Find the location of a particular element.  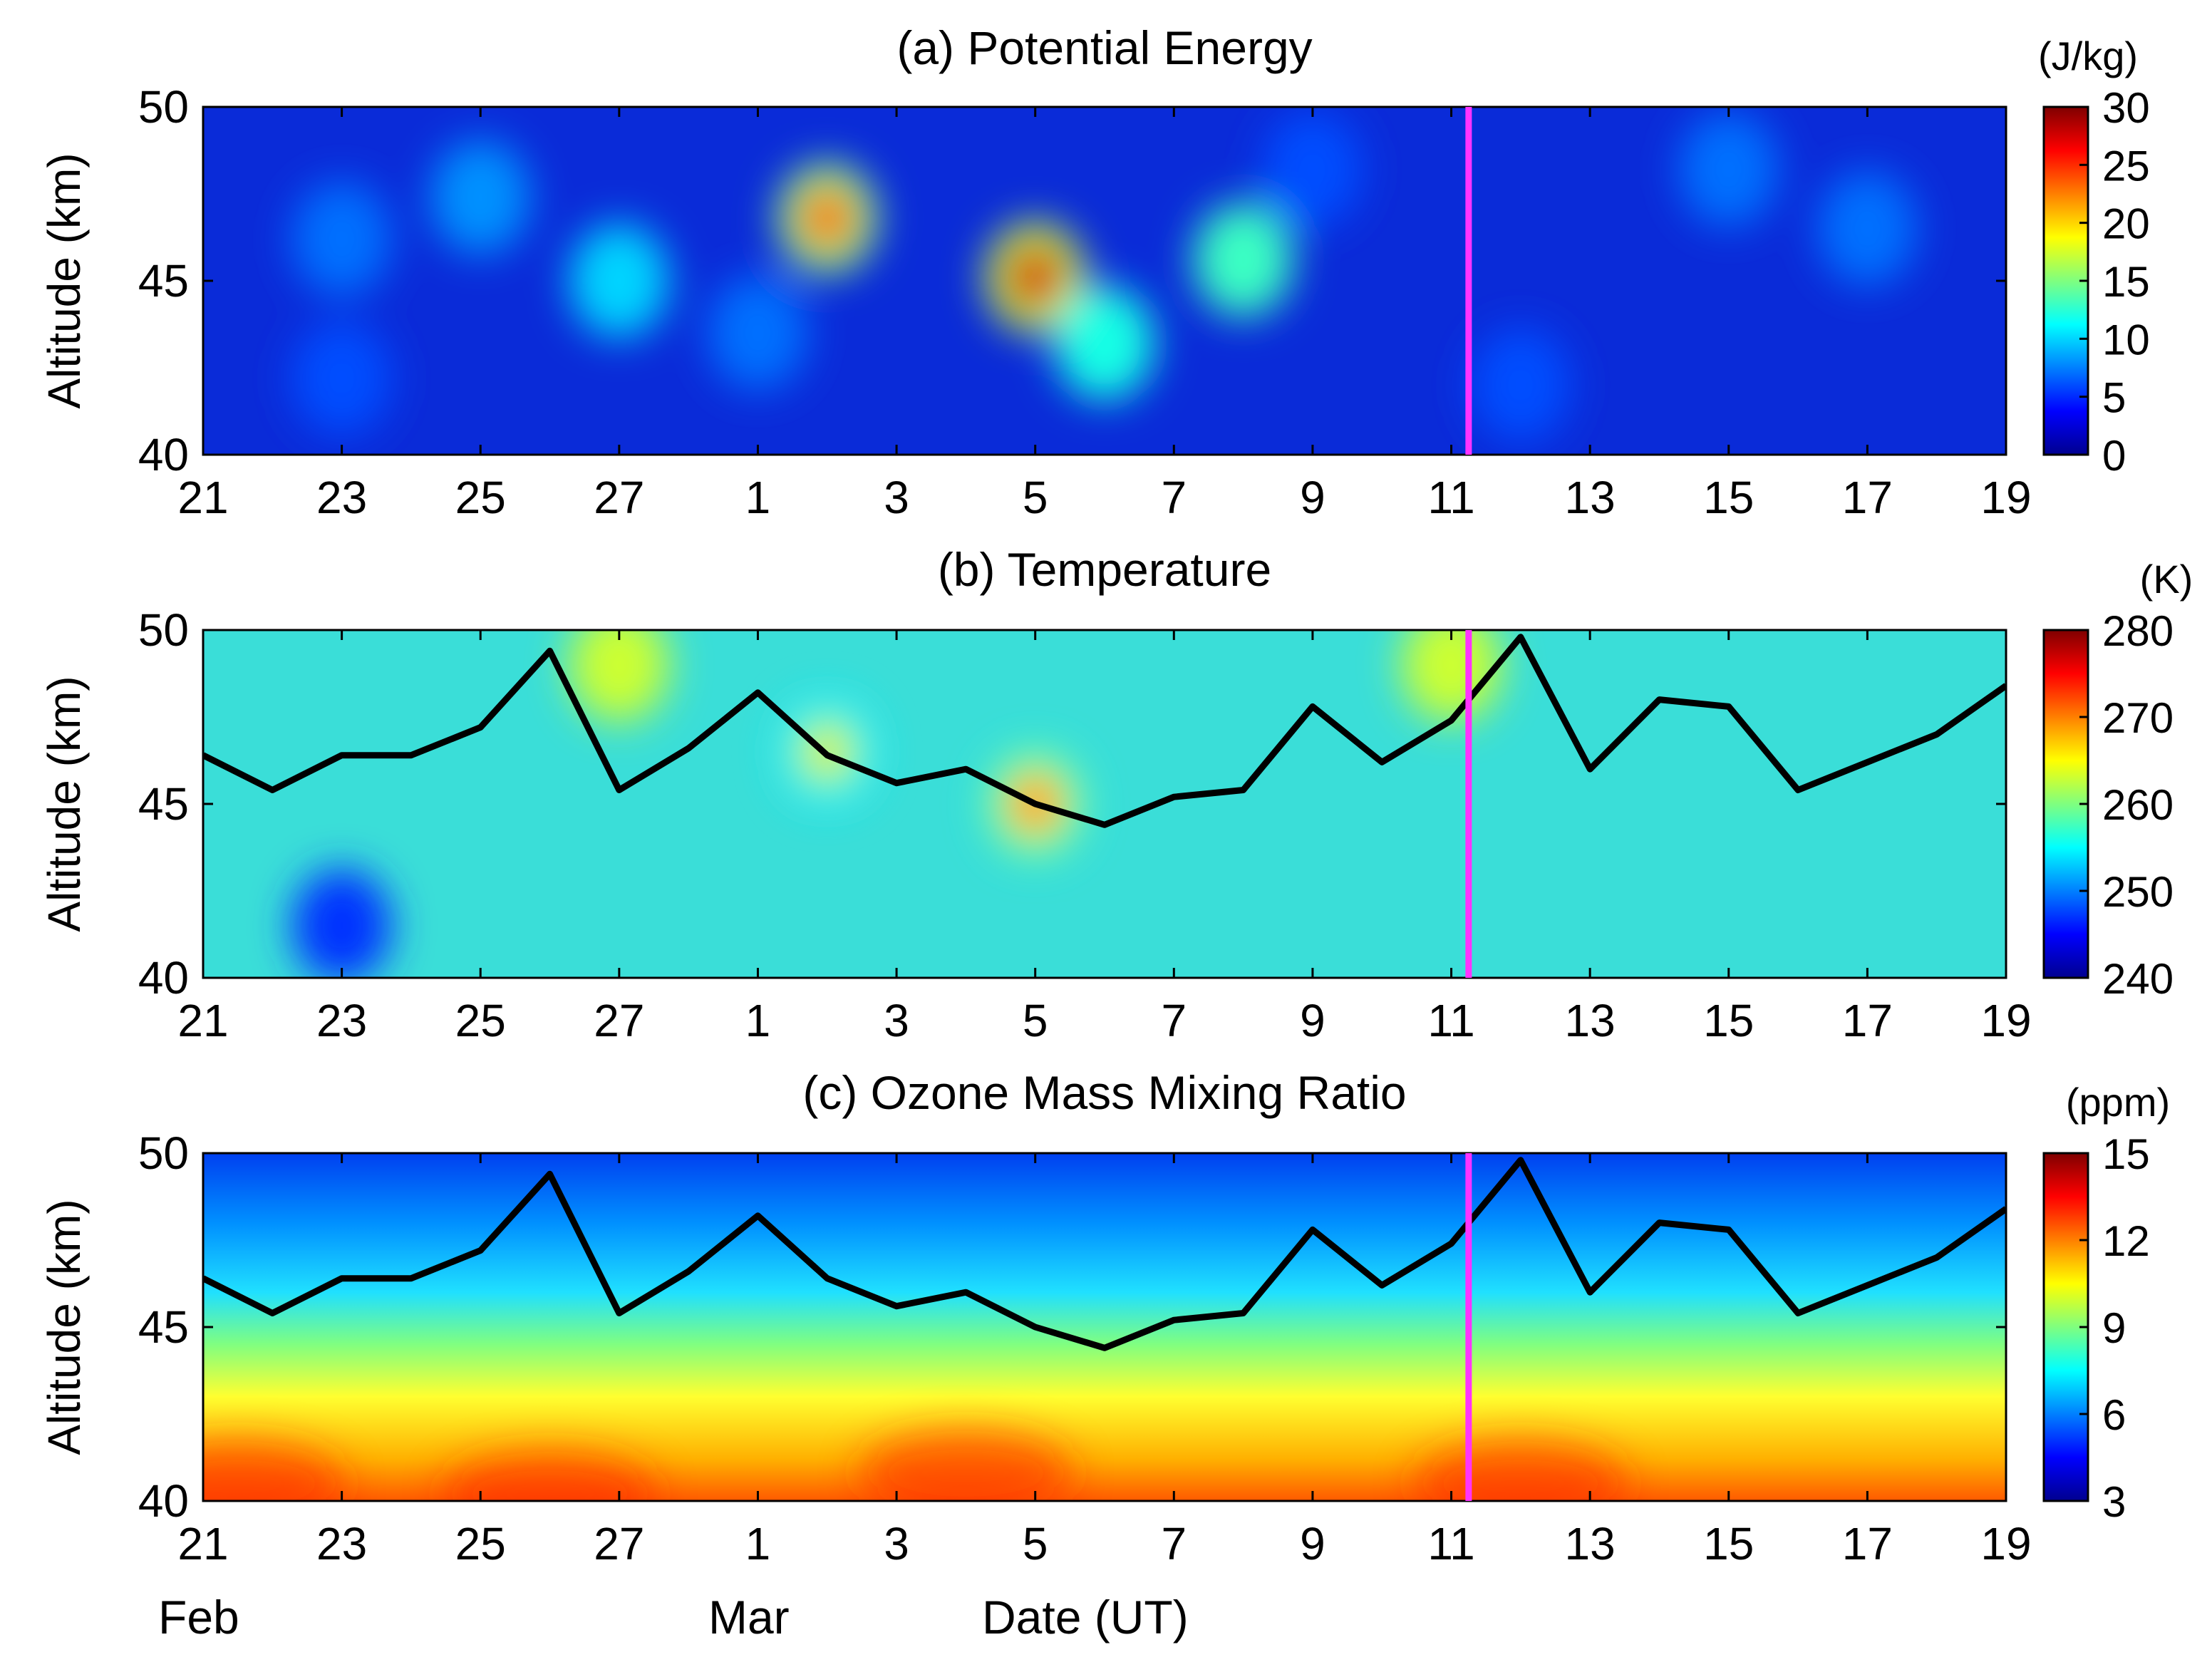

colorbar-tick-label: 20 is located at coordinates (2126, 224).